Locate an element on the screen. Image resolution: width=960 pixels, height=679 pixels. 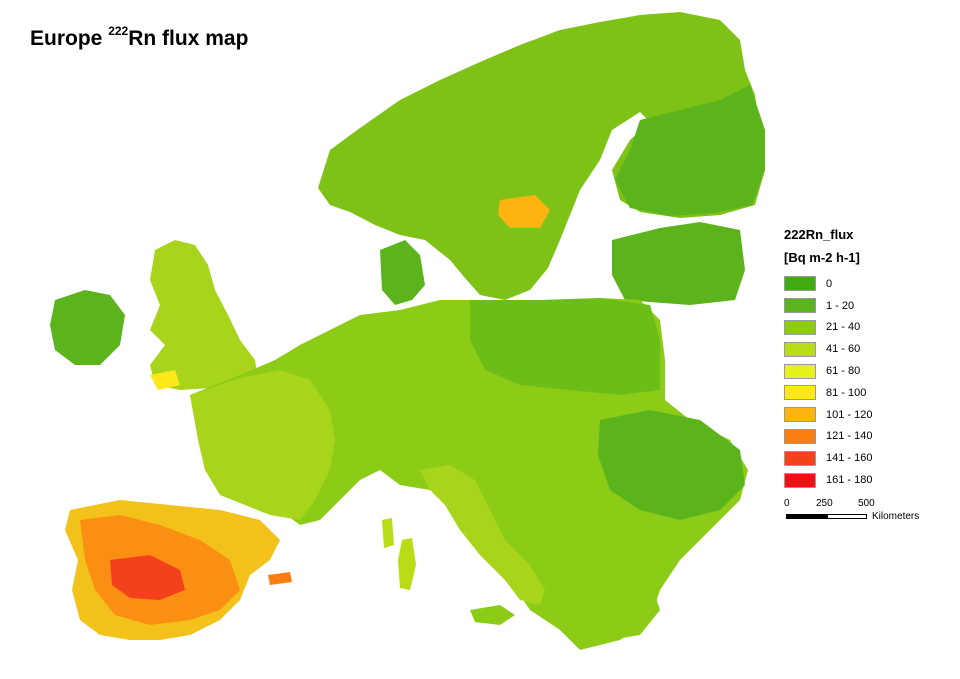
map-title: Europe 222Rn flux map is located at coordinates (139, 37).